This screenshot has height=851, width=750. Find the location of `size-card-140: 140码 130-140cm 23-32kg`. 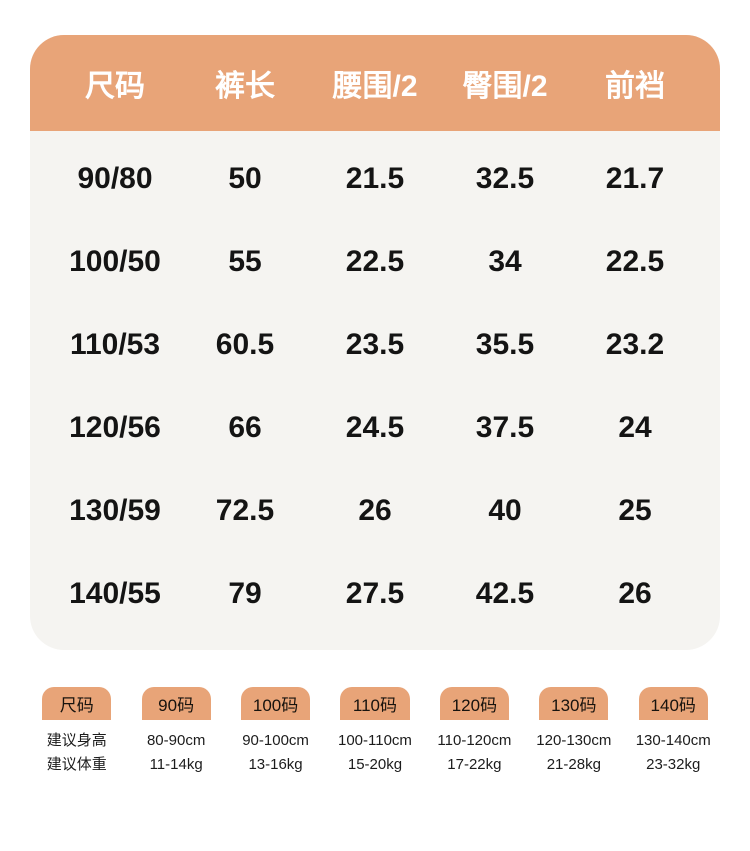

size-card-140: 140码 130-140cm 23-32kg is located at coordinates (673, 734).